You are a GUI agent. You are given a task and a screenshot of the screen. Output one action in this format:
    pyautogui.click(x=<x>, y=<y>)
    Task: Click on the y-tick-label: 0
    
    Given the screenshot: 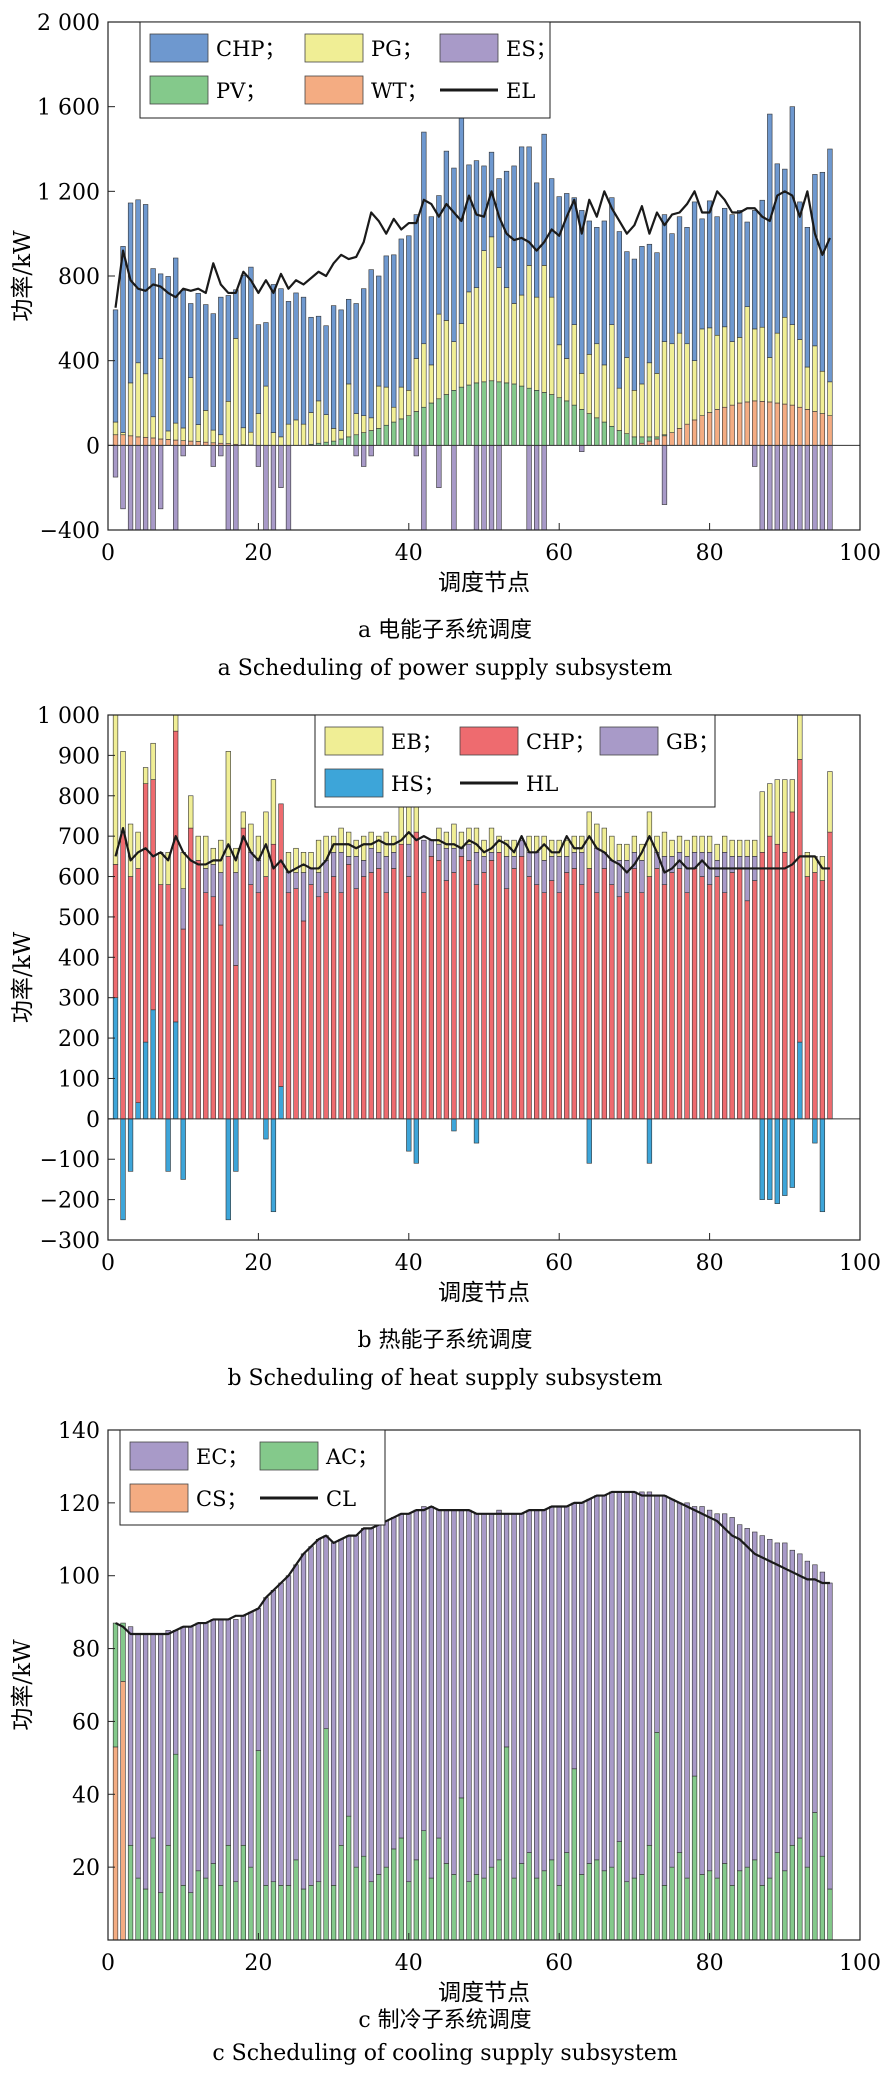 What is the action you would take?
    pyautogui.click(x=93, y=1120)
    